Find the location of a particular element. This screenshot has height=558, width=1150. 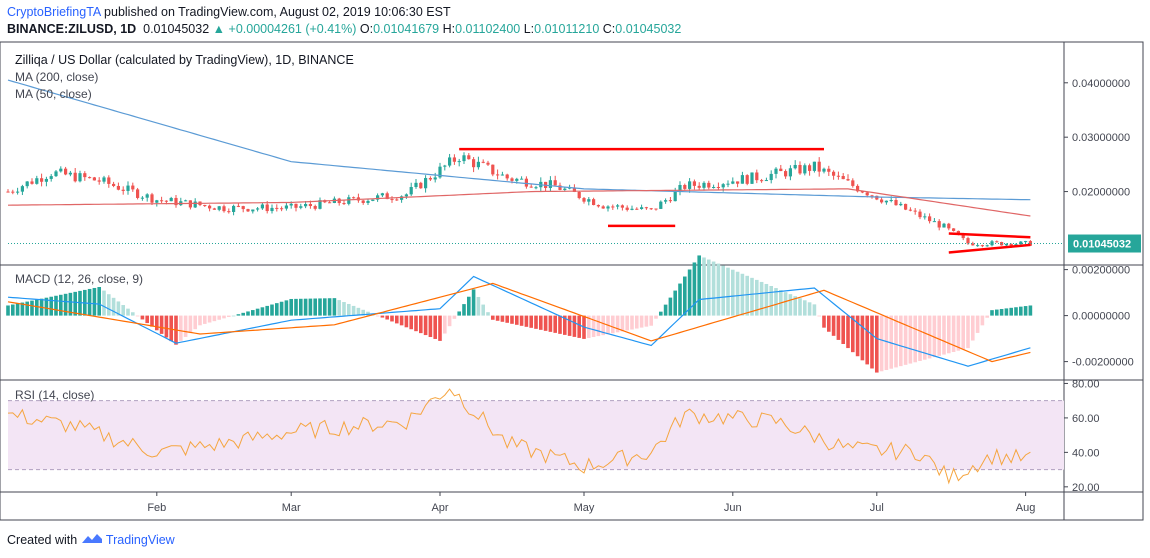

macd-line is located at coordinates (519, 321).